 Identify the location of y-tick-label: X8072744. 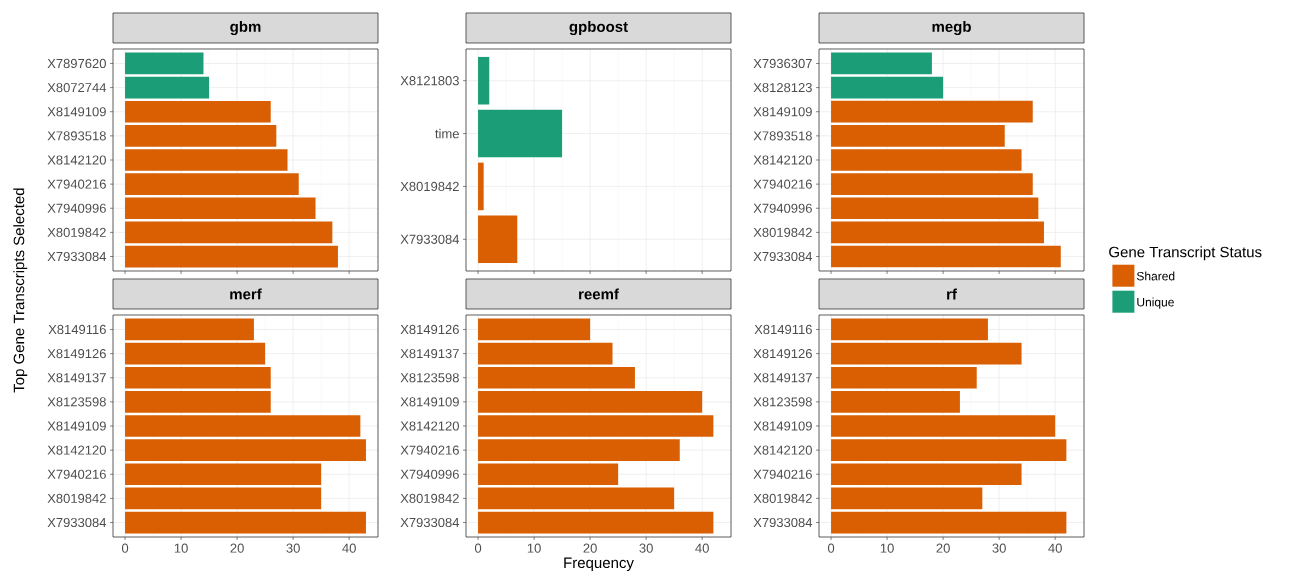
(77, 88).